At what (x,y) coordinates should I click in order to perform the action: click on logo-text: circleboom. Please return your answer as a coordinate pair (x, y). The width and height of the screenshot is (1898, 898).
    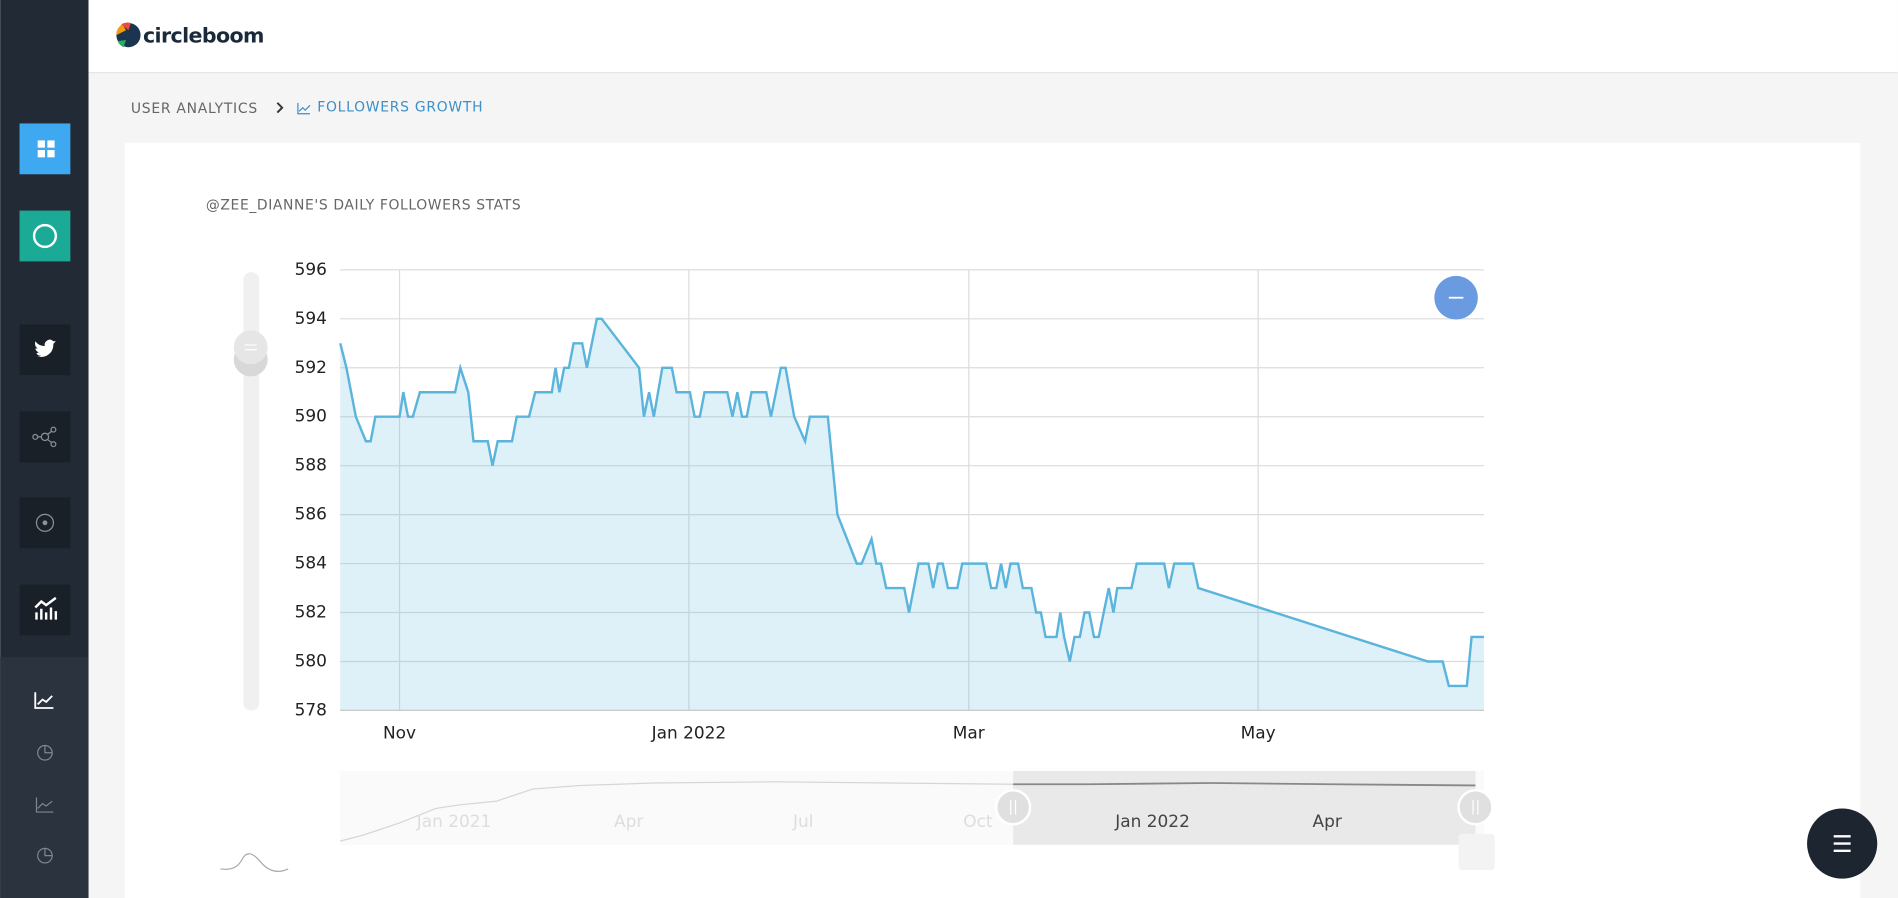
    Looking at the image, I should click on (204, 35).